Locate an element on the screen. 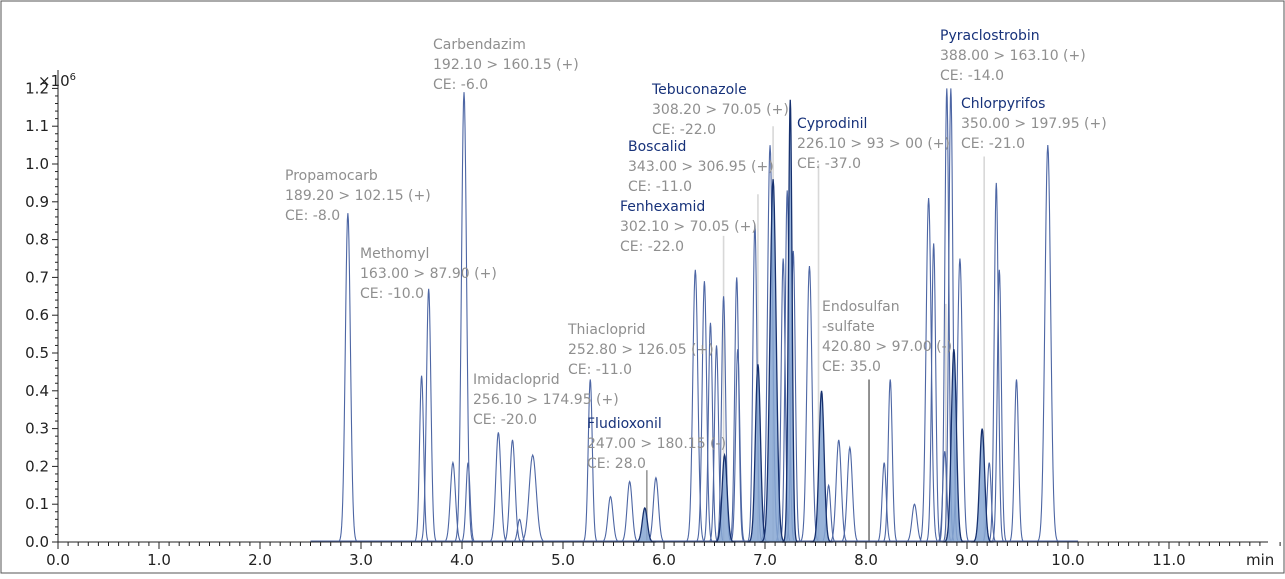 The height and width of the screenshot is (579, 1285). y-tick-label: 0.5 is located at coordinates (37, 353).